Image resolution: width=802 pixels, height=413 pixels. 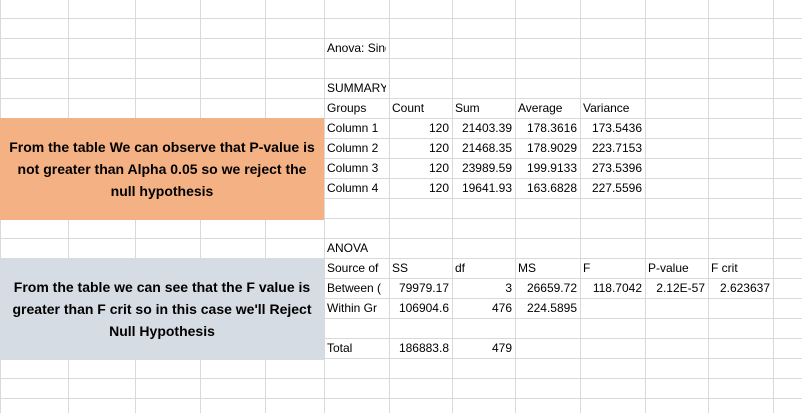 I want to click on summary-cell: 21403.39, so click(x=486, y=128).